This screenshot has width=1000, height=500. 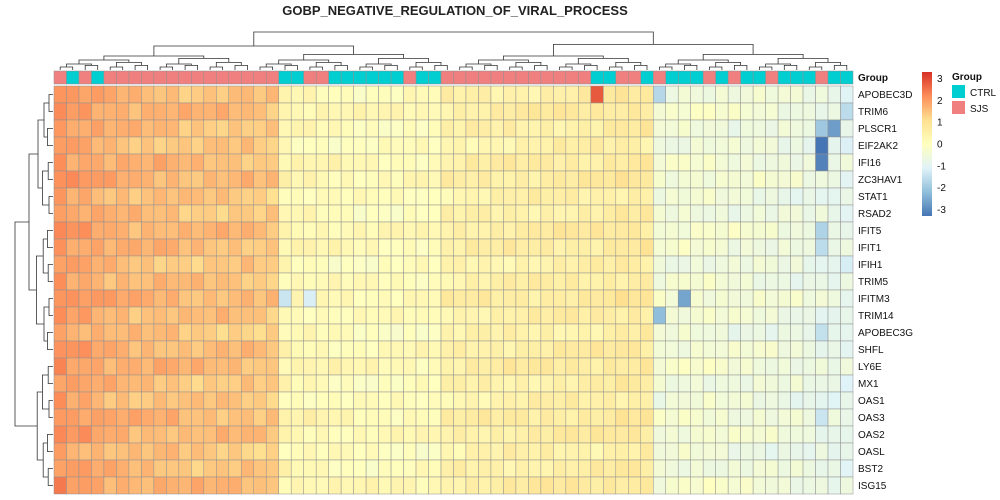 I want to click on color-scale-tick-label: -2, so click(x=941, y=188).